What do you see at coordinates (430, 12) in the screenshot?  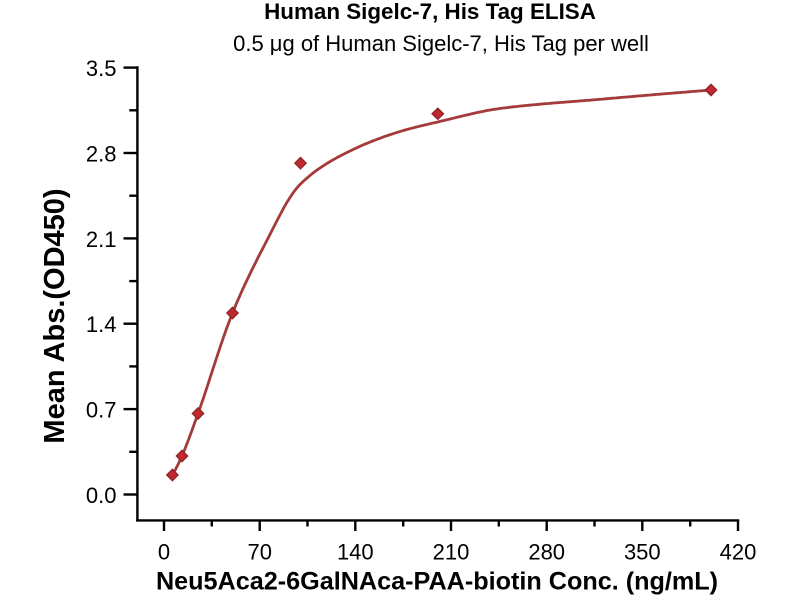 I see `svg-text: Human Sigelc-7, His Tag ELISA` at bounding box center [430, 12].